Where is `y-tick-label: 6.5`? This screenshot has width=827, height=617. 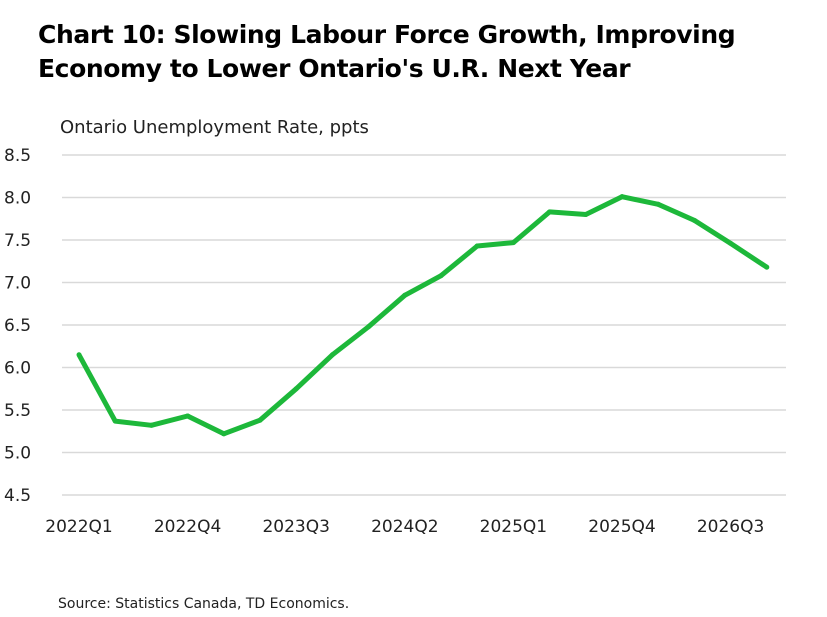
y-tick-label: 6.5 is located at coordinates (17, 326).